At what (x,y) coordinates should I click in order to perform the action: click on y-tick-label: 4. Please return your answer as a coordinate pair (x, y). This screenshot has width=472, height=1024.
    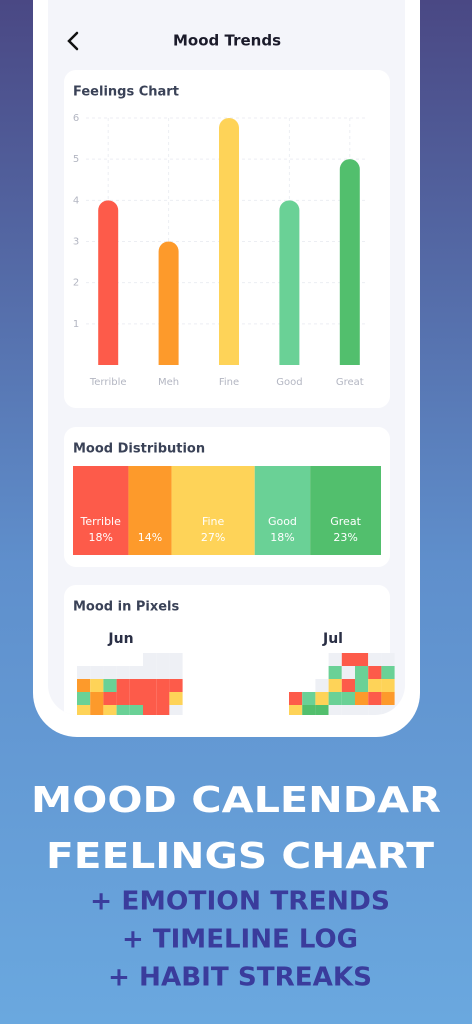
    Looking at the image, I should click on (76, 200).